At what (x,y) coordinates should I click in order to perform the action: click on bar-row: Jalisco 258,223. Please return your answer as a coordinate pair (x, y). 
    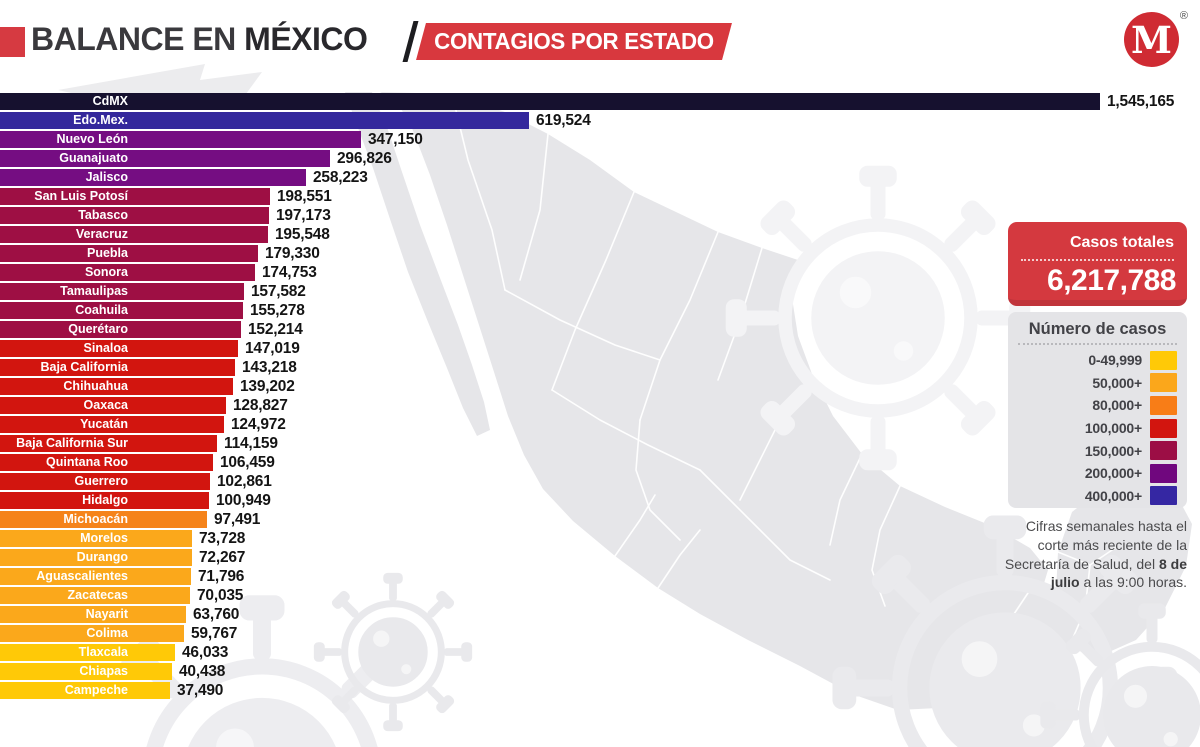
    Looking at the image, I should click on (600, 177).